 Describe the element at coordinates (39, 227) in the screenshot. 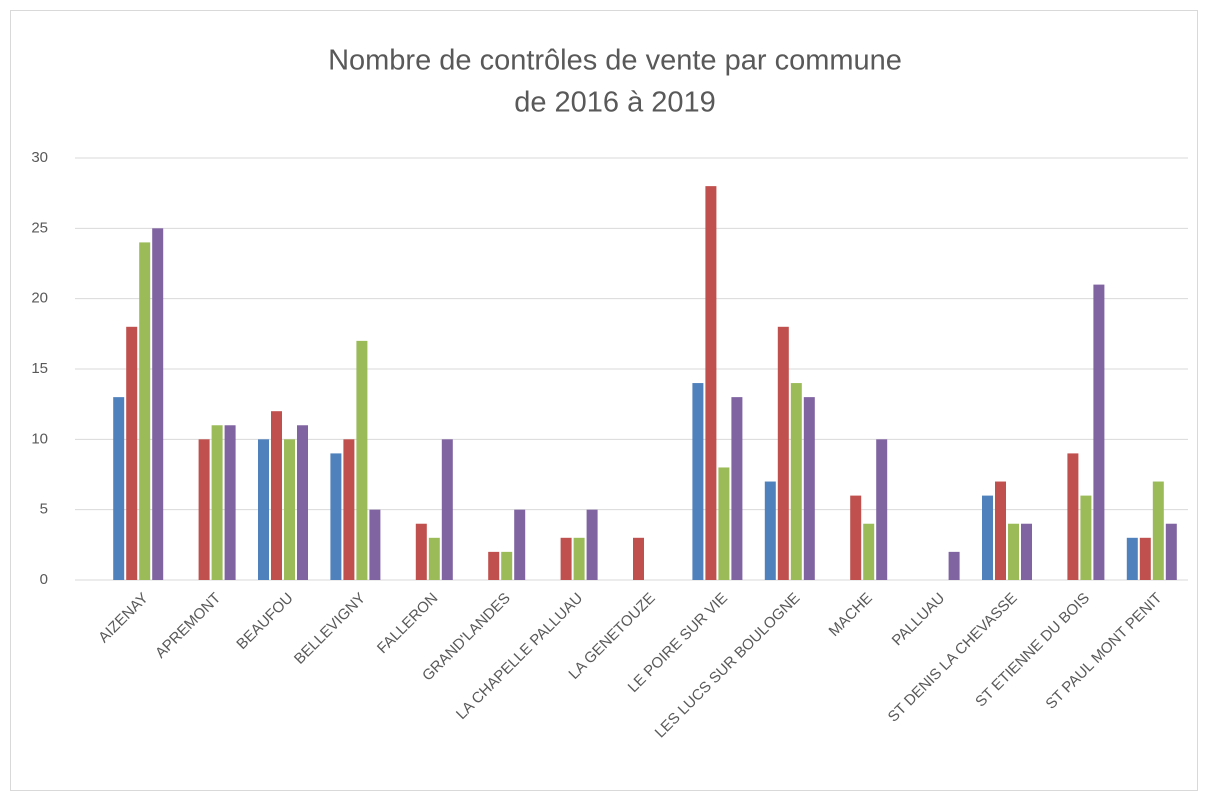

I see `y-tick-label: 25` at that location.